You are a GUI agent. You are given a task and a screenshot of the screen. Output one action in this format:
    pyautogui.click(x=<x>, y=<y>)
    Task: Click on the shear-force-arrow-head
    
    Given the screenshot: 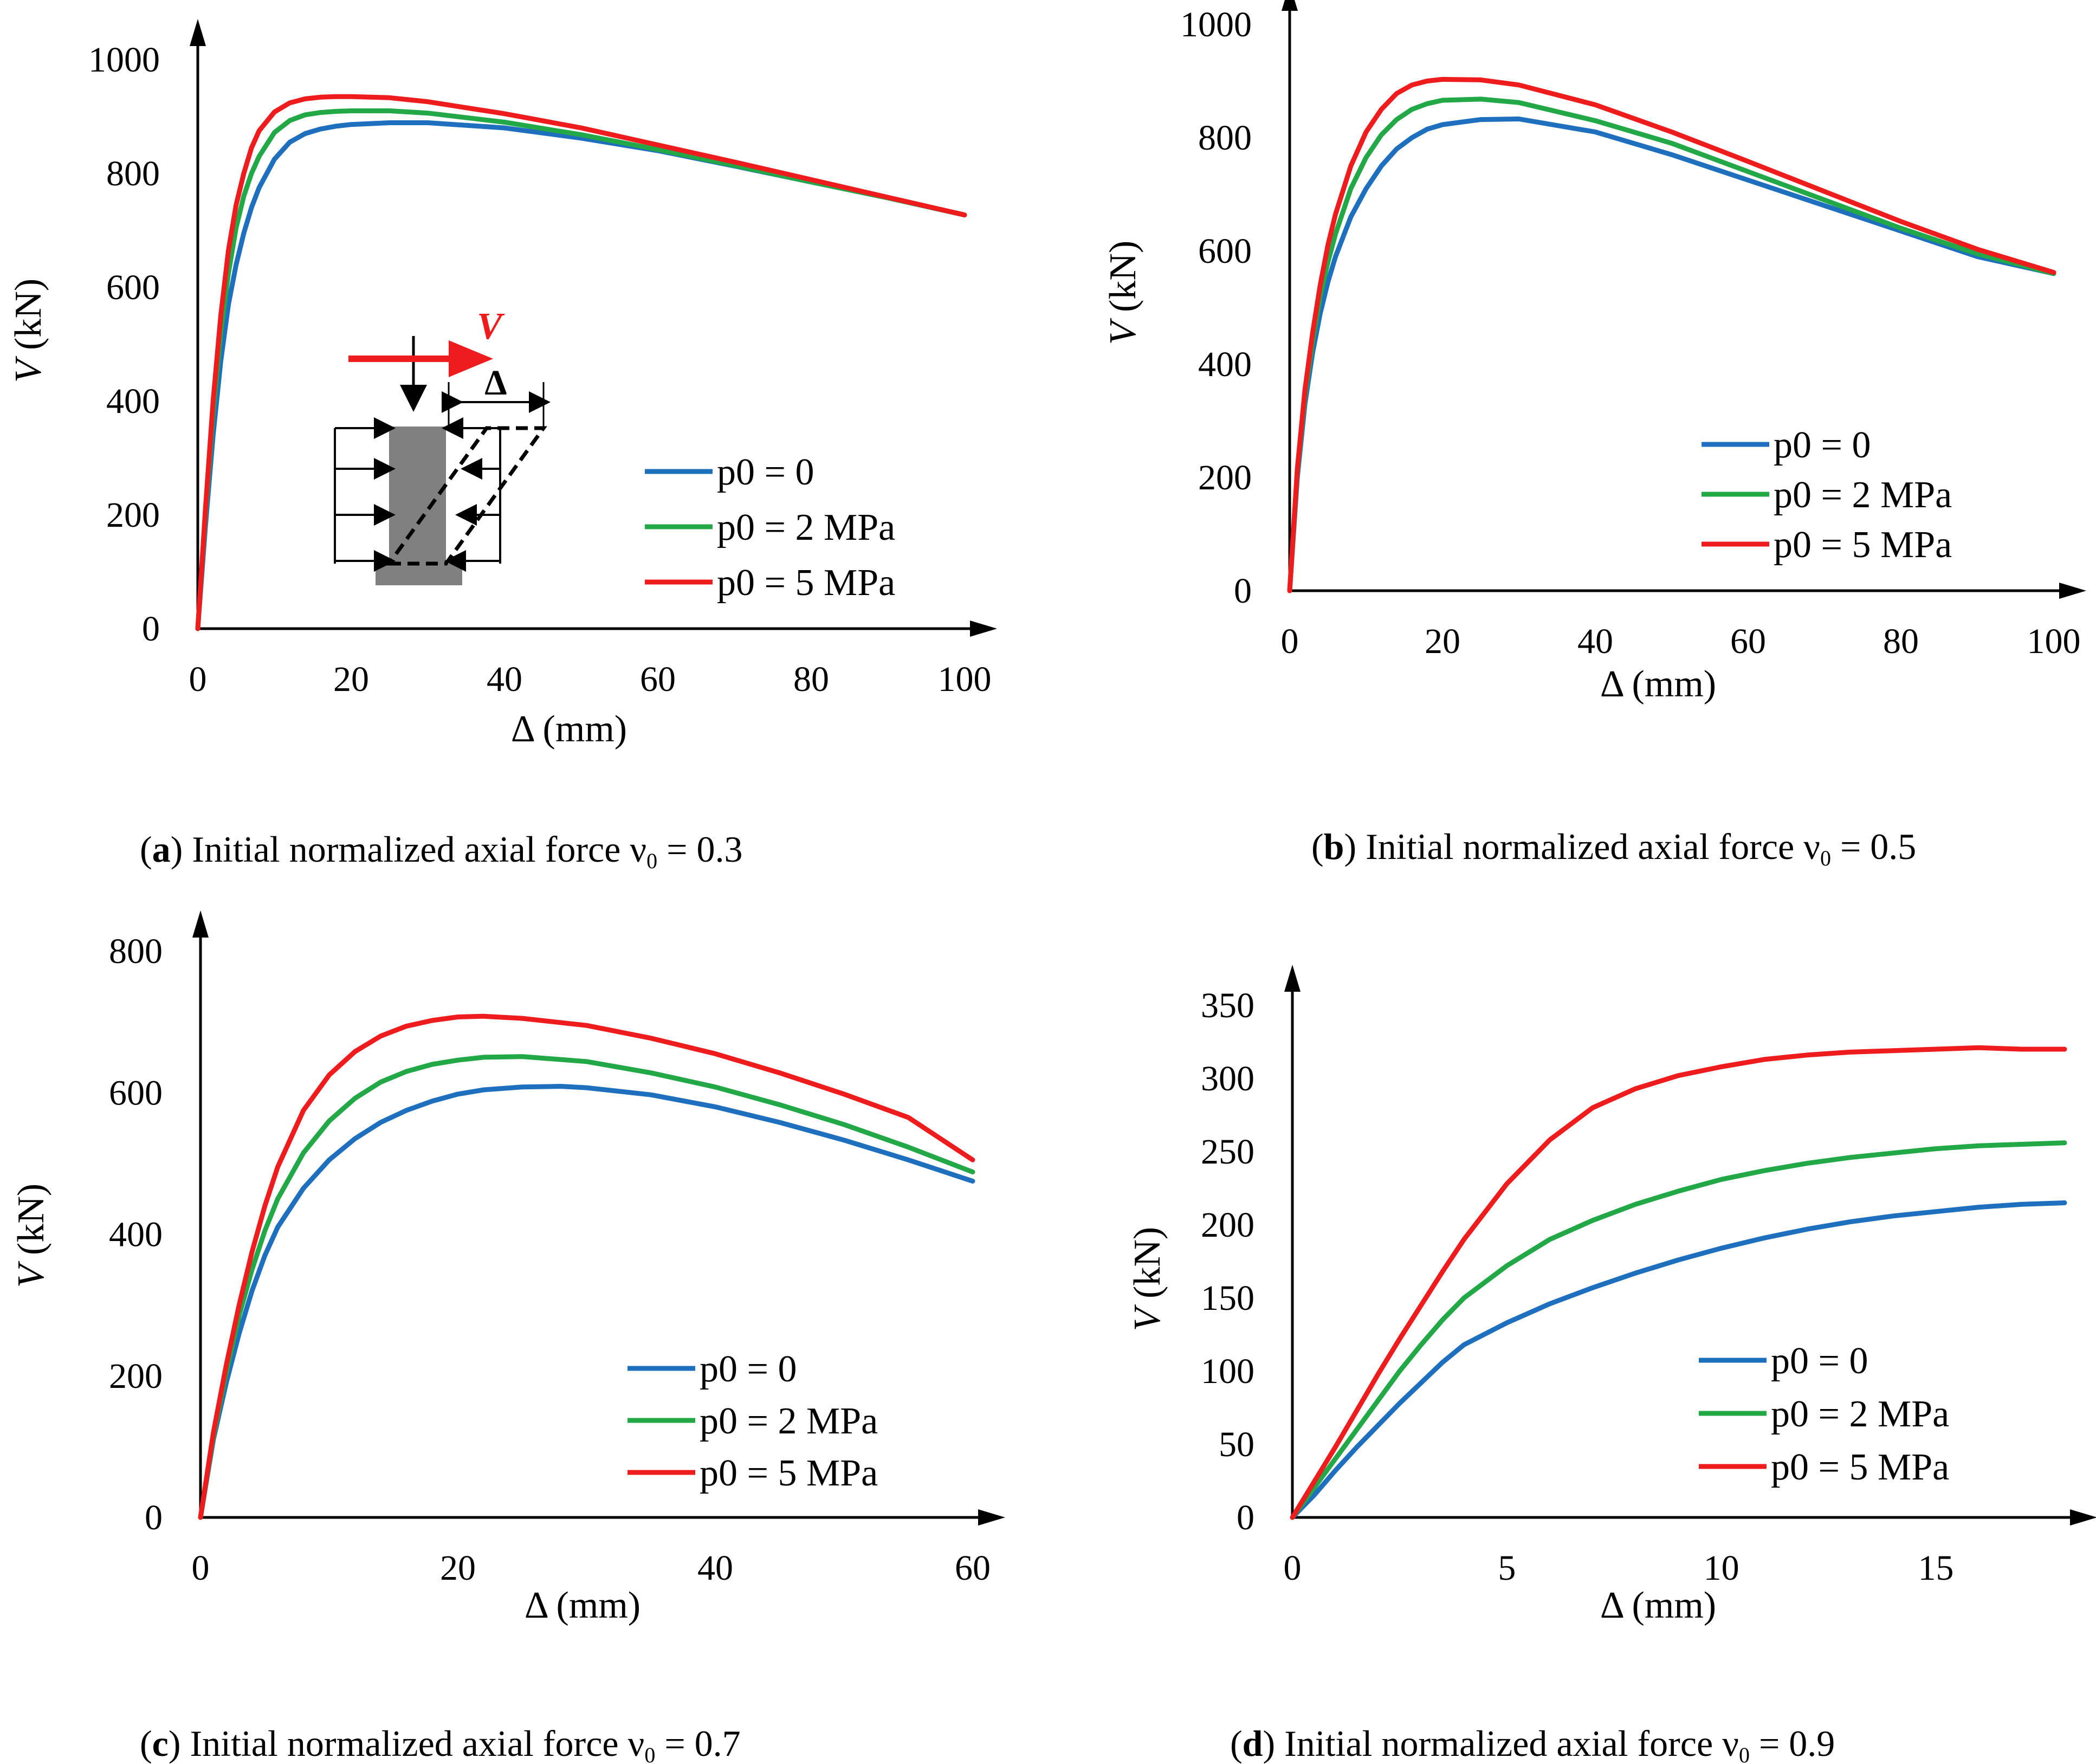 What is the action you would take?
    pyautogui.click(x=471, y=359)
    